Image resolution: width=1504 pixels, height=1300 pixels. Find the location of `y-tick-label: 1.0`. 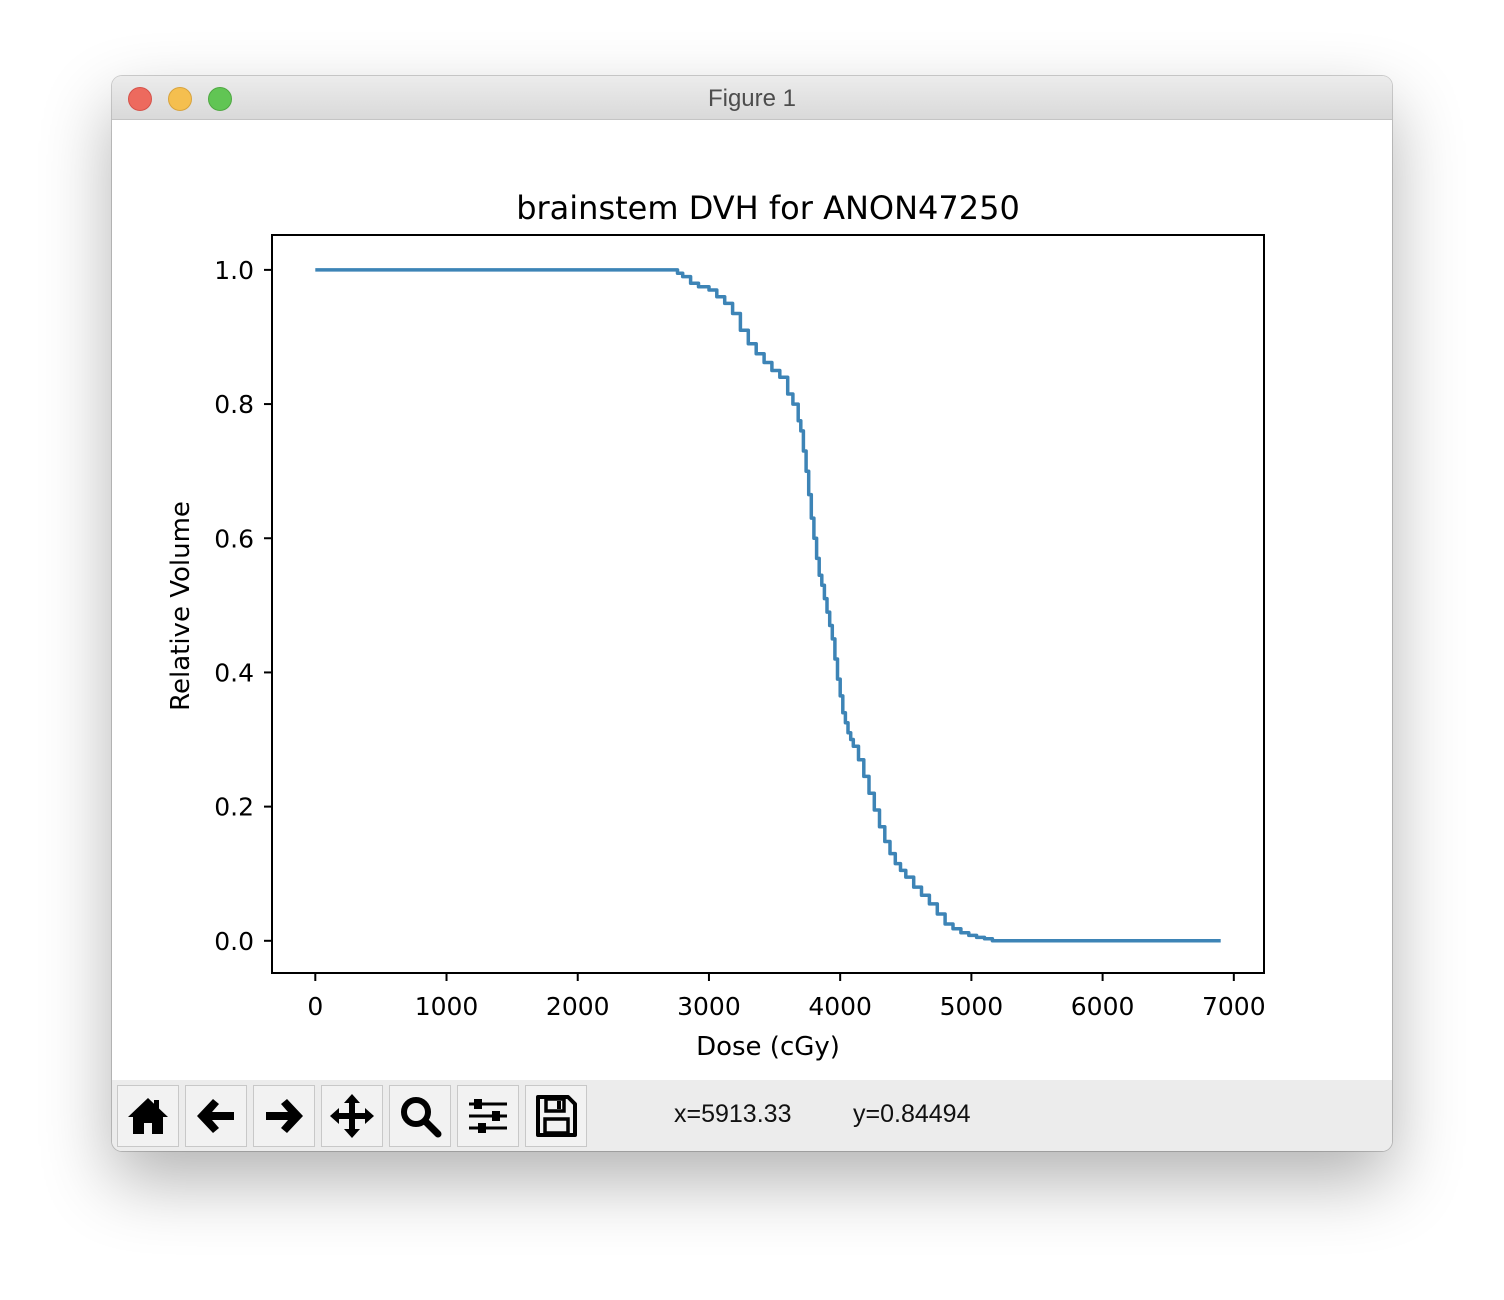

y-tick-label: 1.0 is located at coordinates (234, 270).